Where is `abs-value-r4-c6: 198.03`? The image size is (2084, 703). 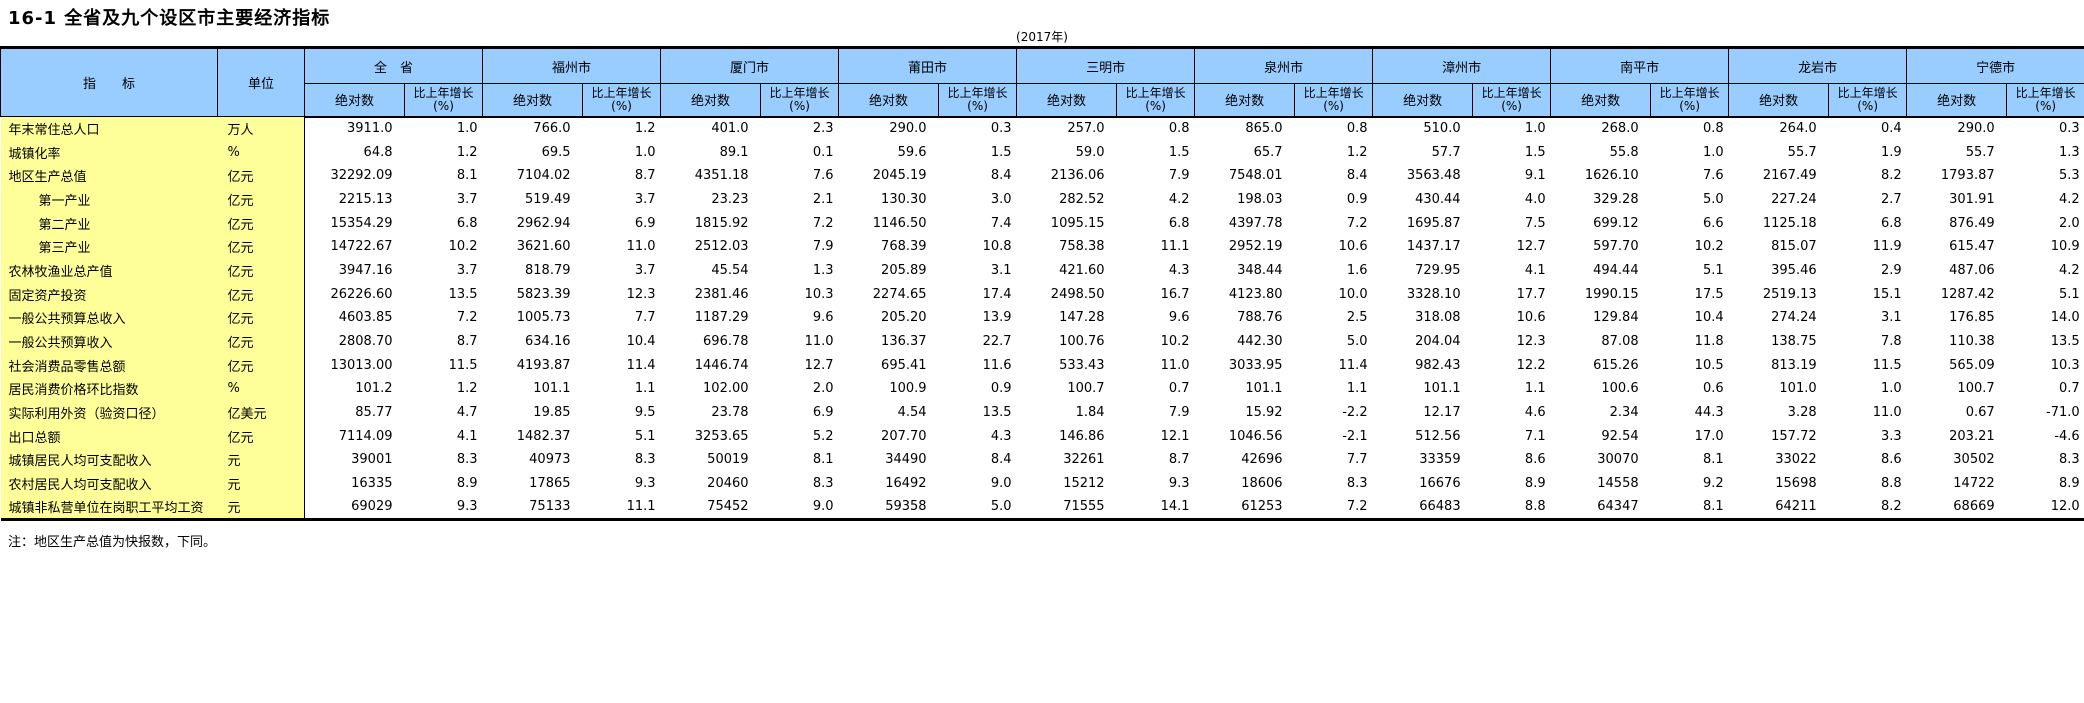 abs-value-r4-c6: 198.03 is located at coordinates (1260, 199).